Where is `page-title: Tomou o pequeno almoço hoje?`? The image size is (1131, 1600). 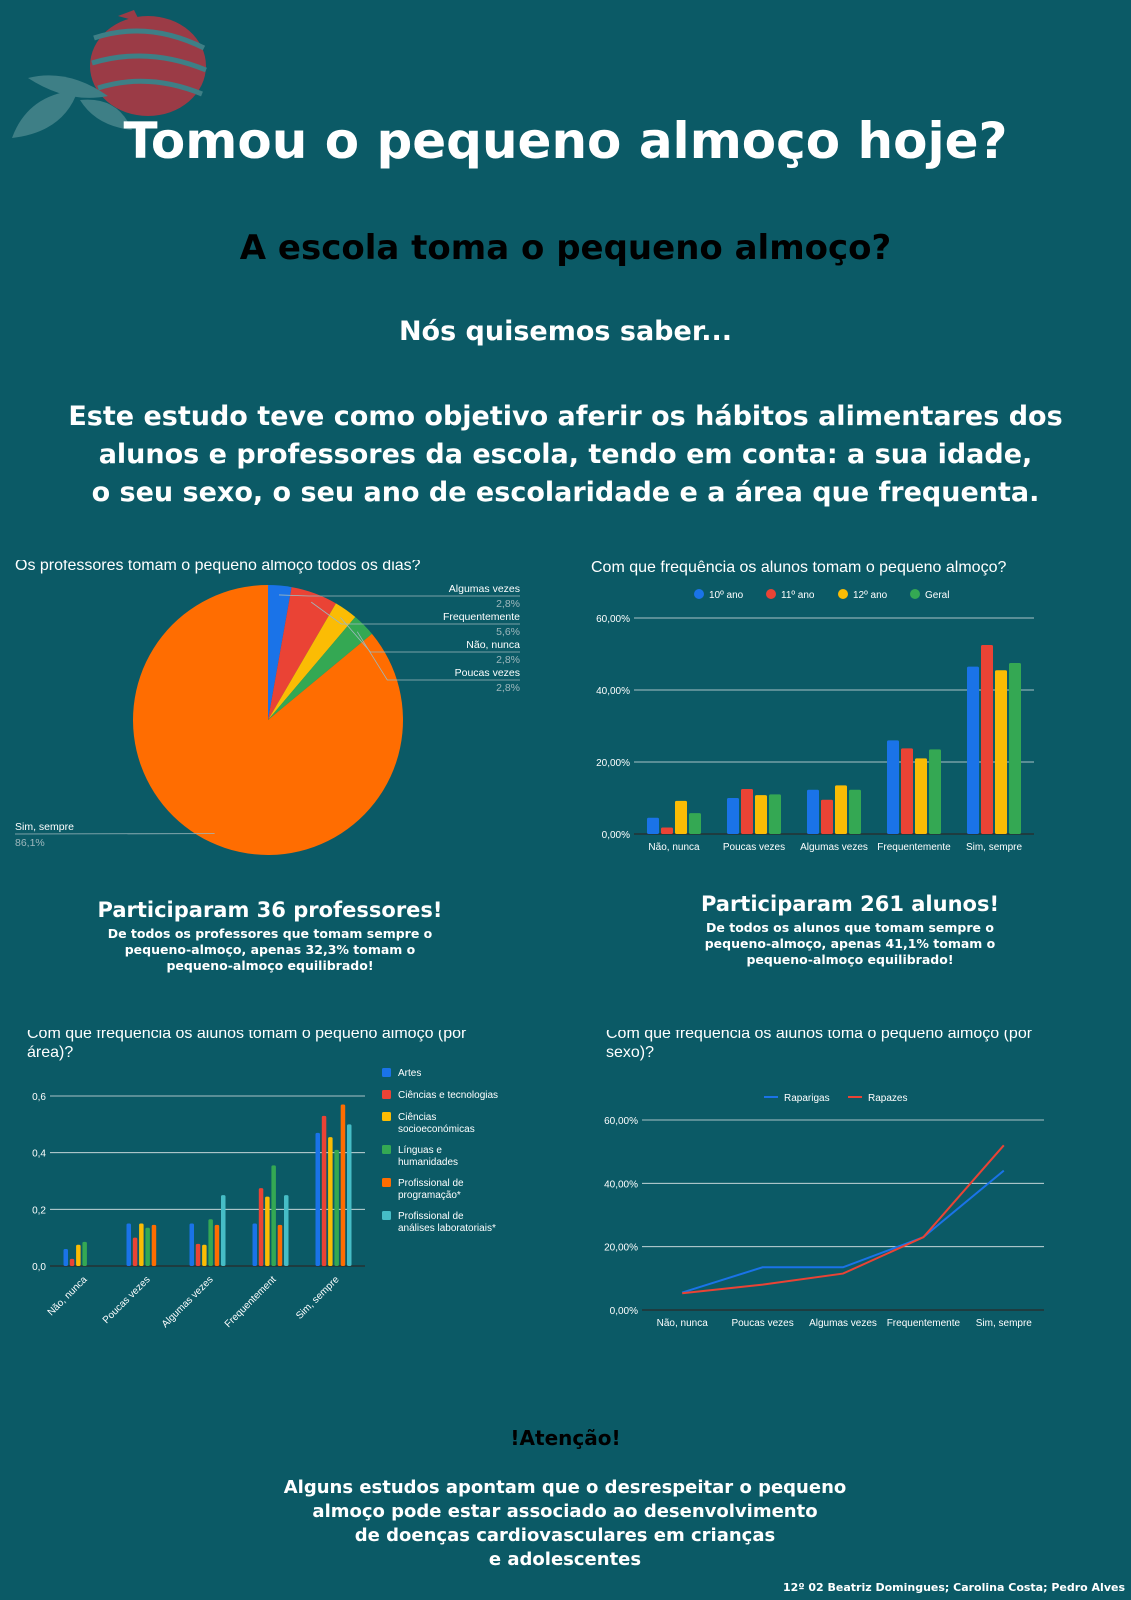
page-title: Tomou o pequeno almoço hoje? is located at coordinates (565, 141).